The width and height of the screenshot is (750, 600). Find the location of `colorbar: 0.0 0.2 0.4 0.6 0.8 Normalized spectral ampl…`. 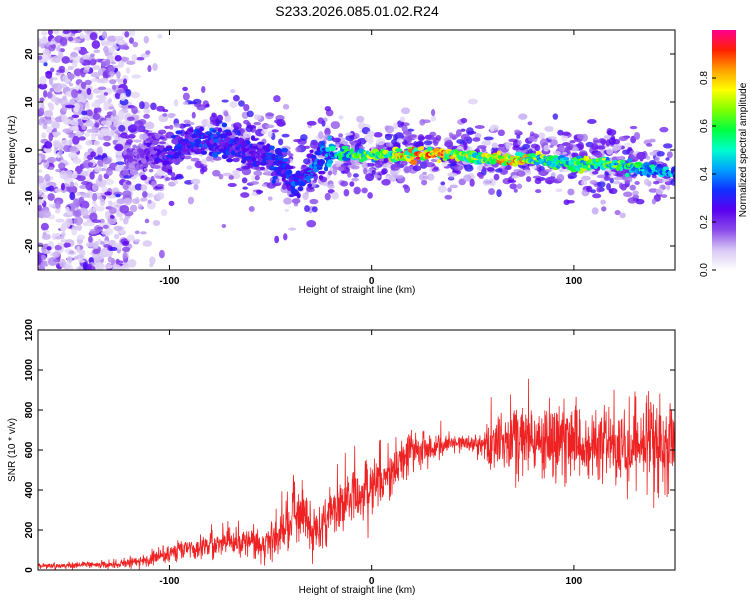

colorbar: 0.0 0.2 0.4 0.6 0.8 Normalized spectral ampl… is located at coordinates (724, 153).